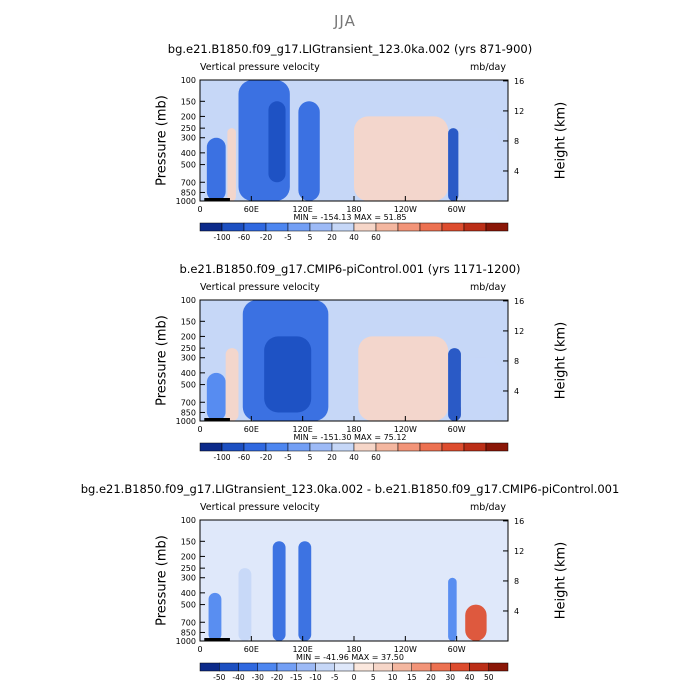 The height and width of the screenshot is (700, 700). I want to click on pressure-tick-label: 200, so click(188, 336).